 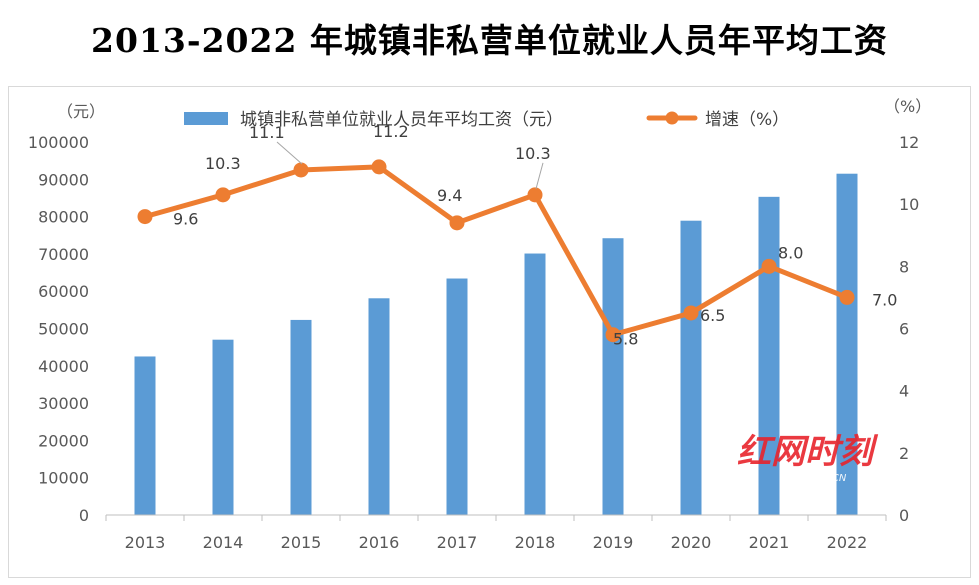 What do you see at coordinates (63, 329) in the screenshot?
I see `y-left-tick-label: 50000` at bounding box center [63, 329].